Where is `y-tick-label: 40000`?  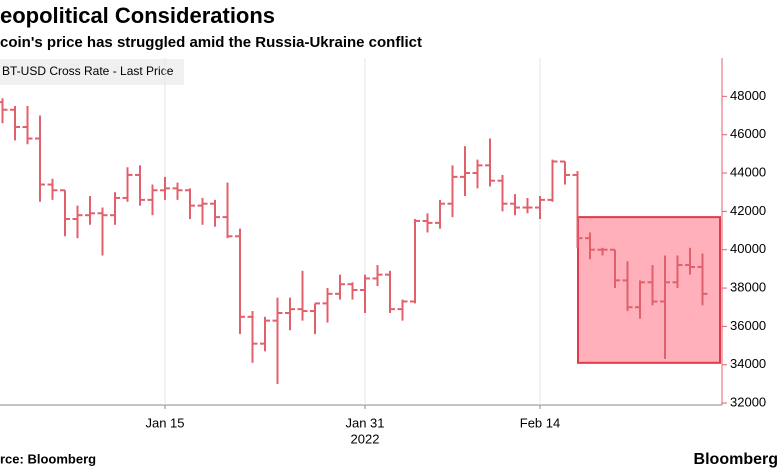 y-tick-label: 40000 is located at coordinates (748, 248).